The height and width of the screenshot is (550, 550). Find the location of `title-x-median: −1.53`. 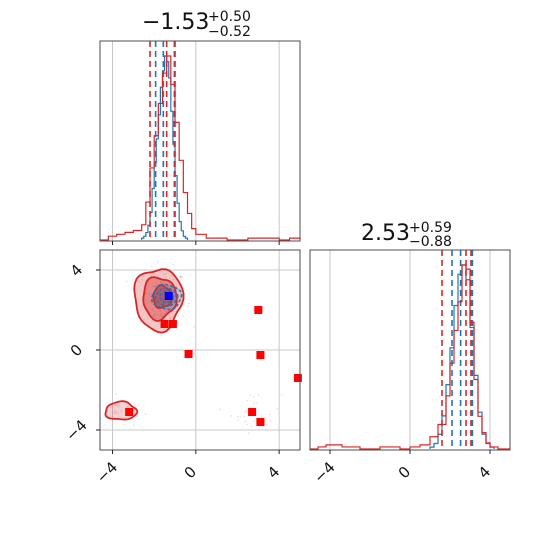

title-x-median: −1.53 is located at coordinates (175, 22).